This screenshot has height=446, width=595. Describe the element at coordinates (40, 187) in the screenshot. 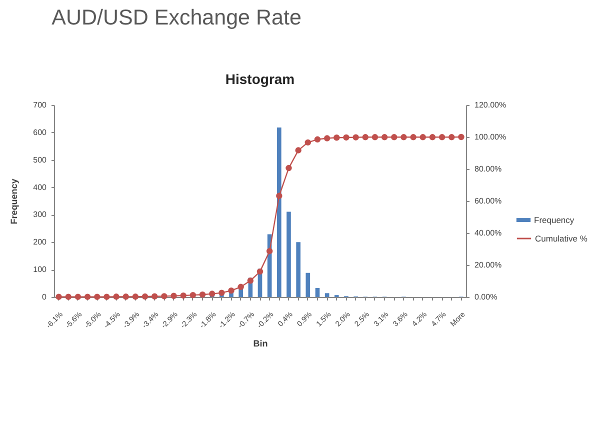

I see `y-tick-label: 400` at that location.